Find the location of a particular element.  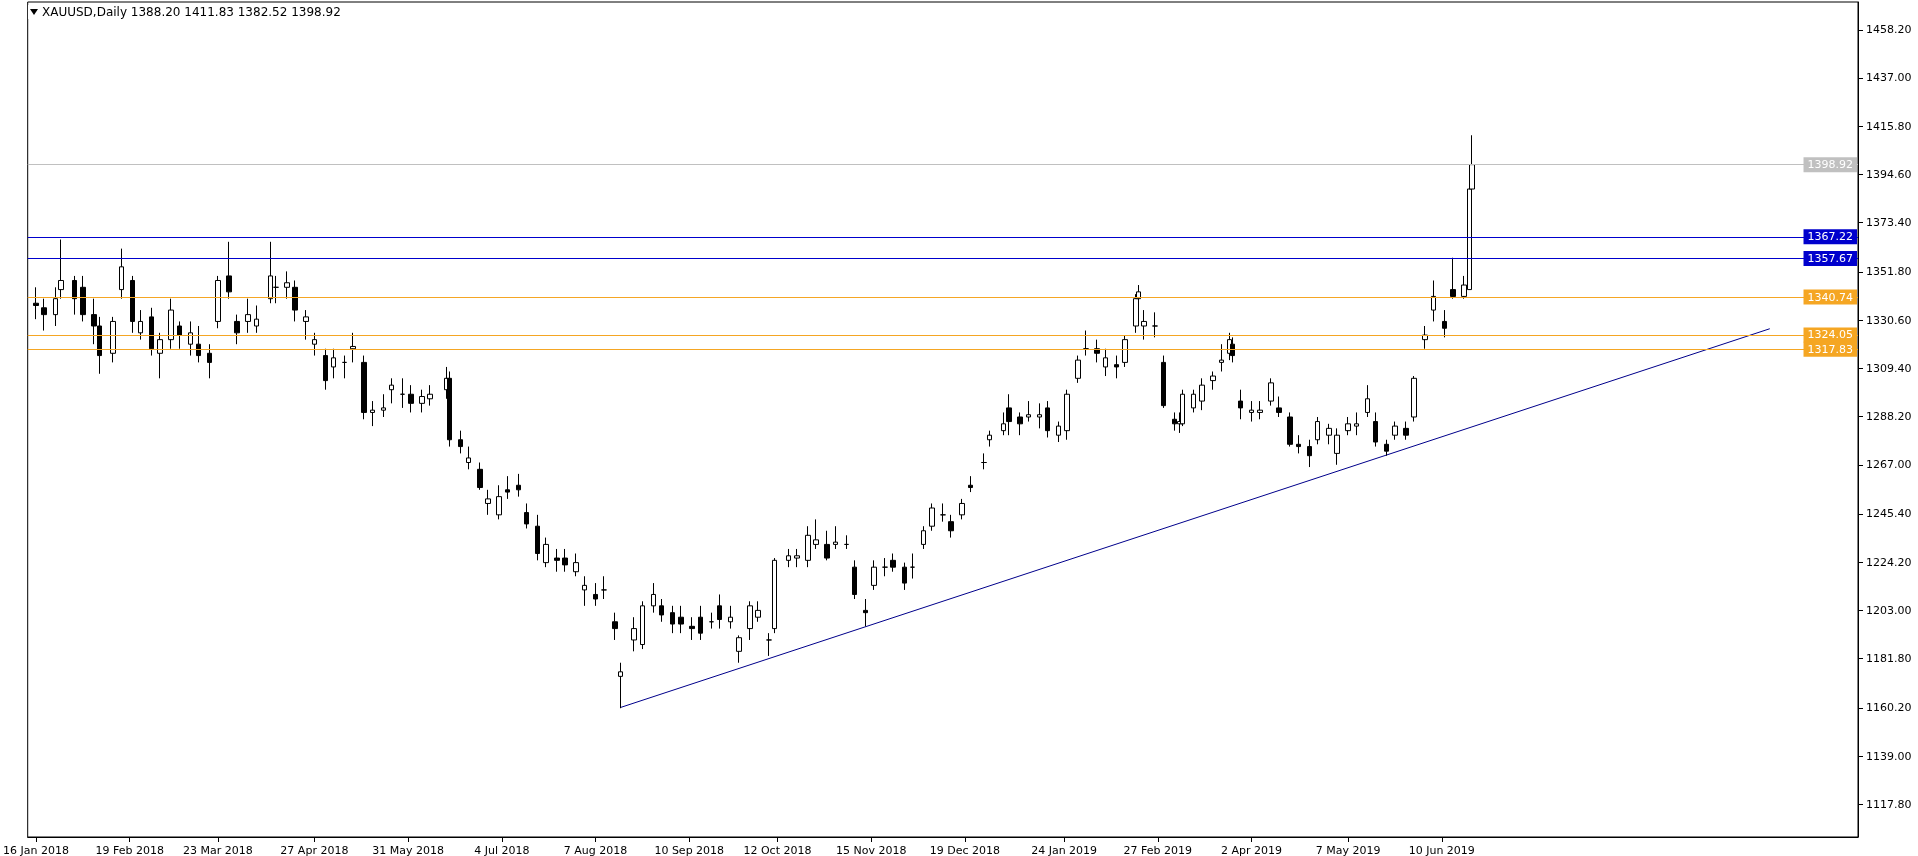

x-tick-label: 7 May 2019 is located at coordinates (1348, 850).